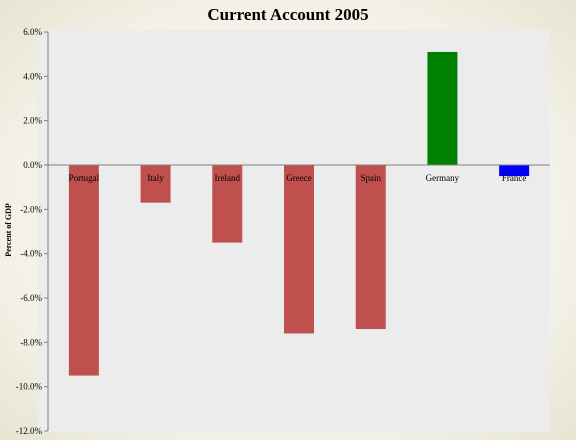 This screenshot has width=576, height=440. Describe the element at coordinates (83, 270) in the screenshot. I see `bar-portugal` at that location.